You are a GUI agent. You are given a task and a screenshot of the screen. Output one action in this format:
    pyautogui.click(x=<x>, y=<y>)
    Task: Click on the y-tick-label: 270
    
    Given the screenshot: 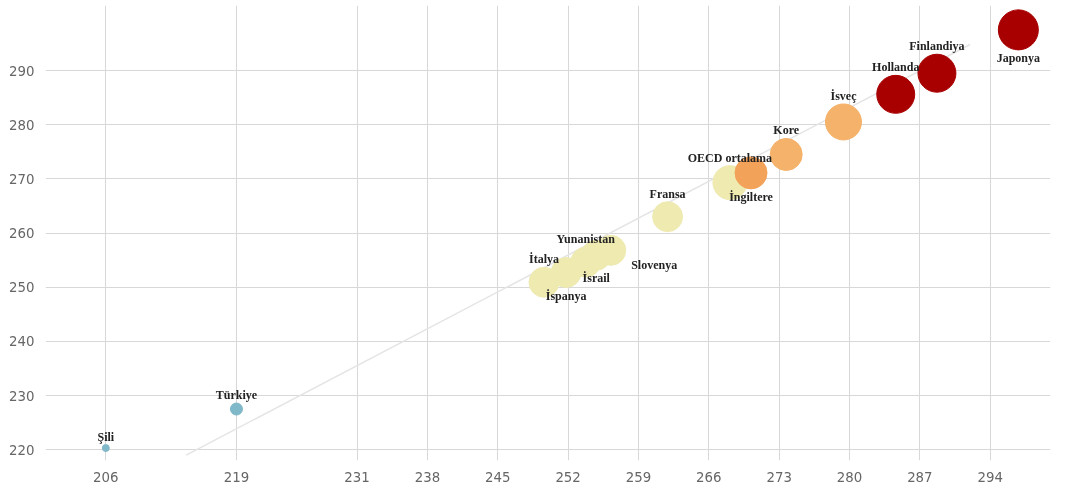 What is the action you would take?
    pyautogui.click(x=22, y=179)
    